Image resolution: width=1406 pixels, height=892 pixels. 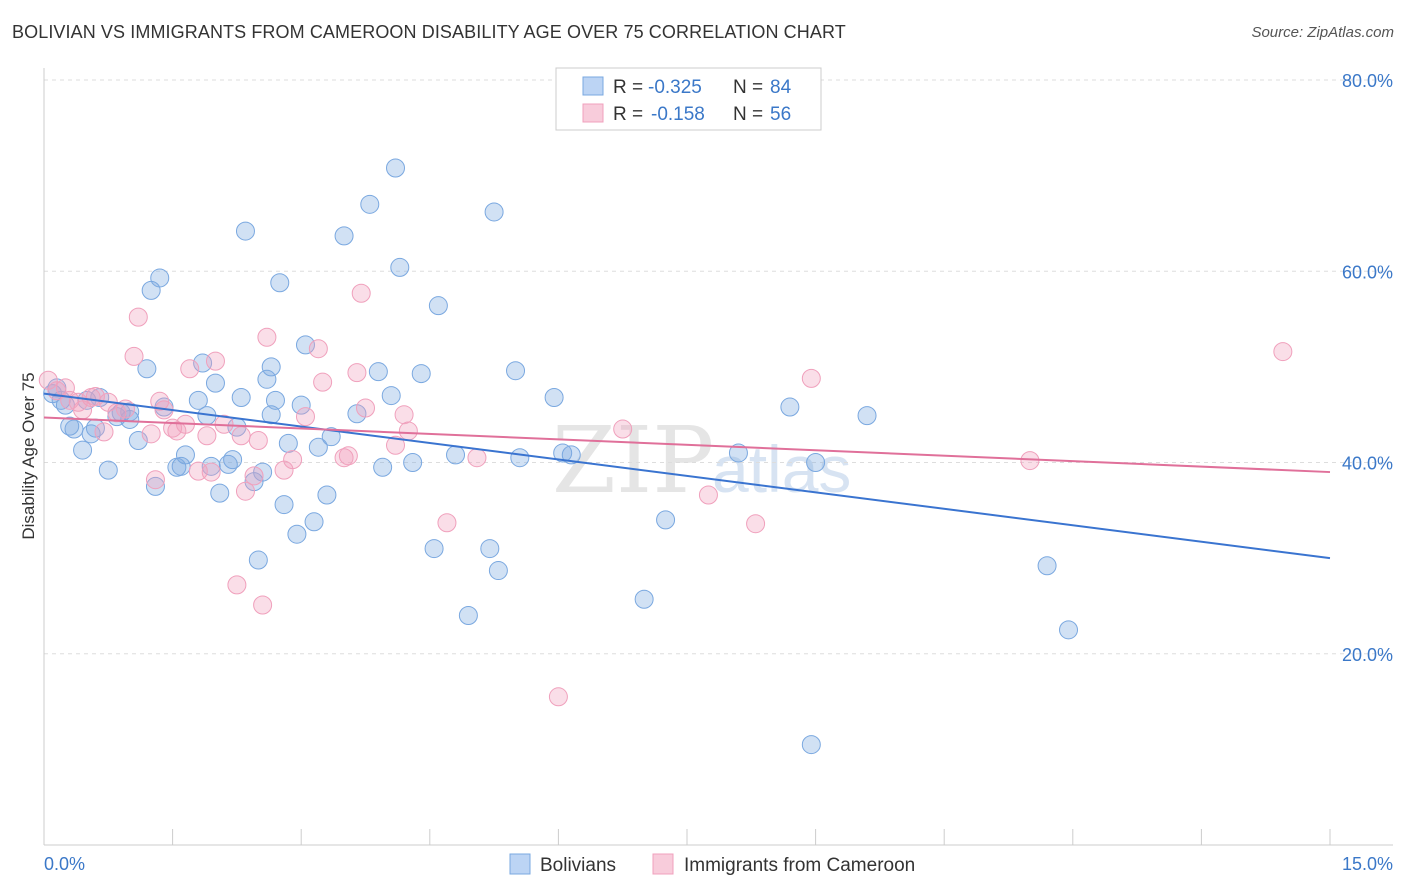 What do you see at coordinates (751, 837) in the screenshot?
I see `x-ticks` at bounding box center [751, 837].